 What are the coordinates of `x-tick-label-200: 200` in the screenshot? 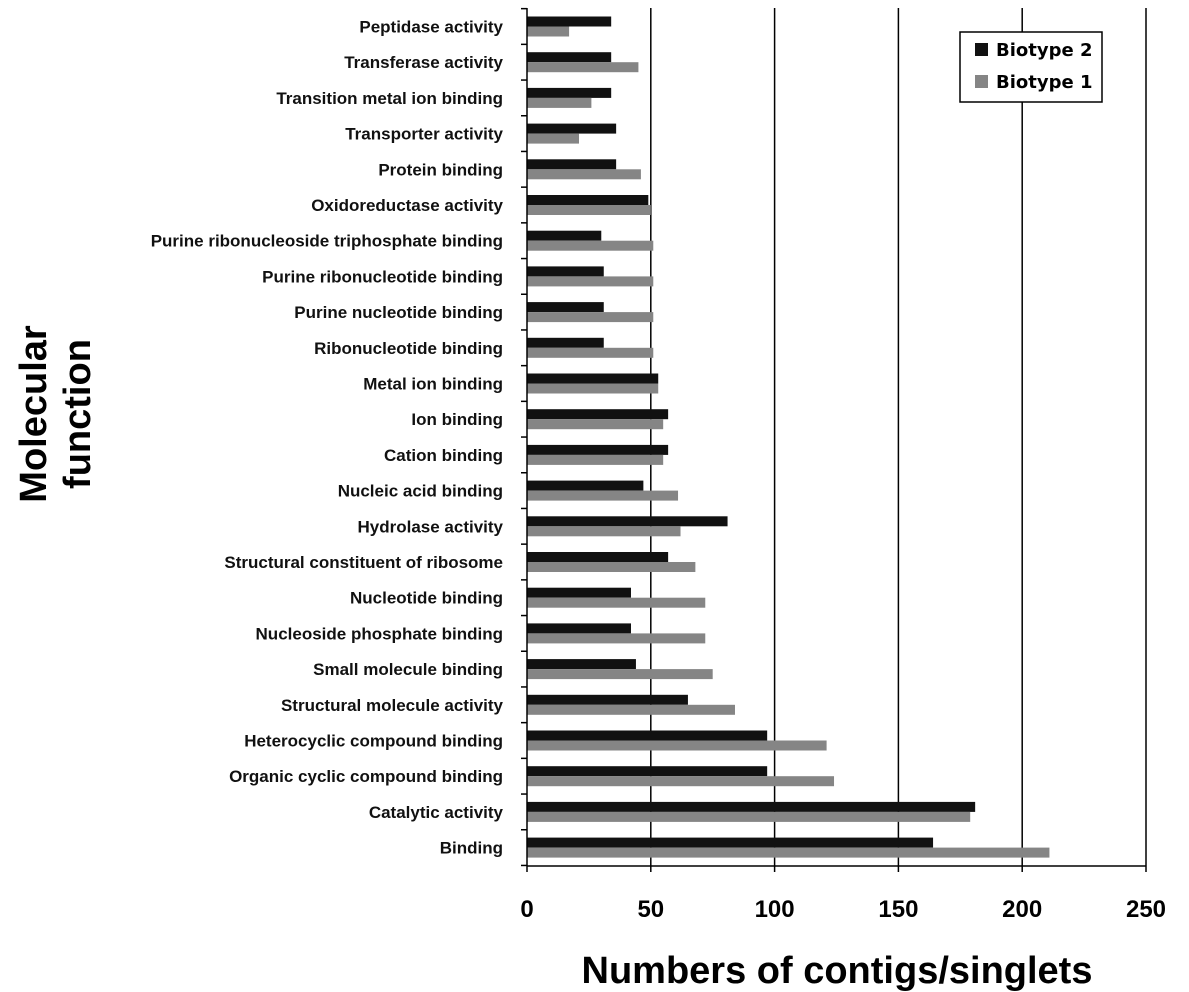 It's located at (1022, 909).